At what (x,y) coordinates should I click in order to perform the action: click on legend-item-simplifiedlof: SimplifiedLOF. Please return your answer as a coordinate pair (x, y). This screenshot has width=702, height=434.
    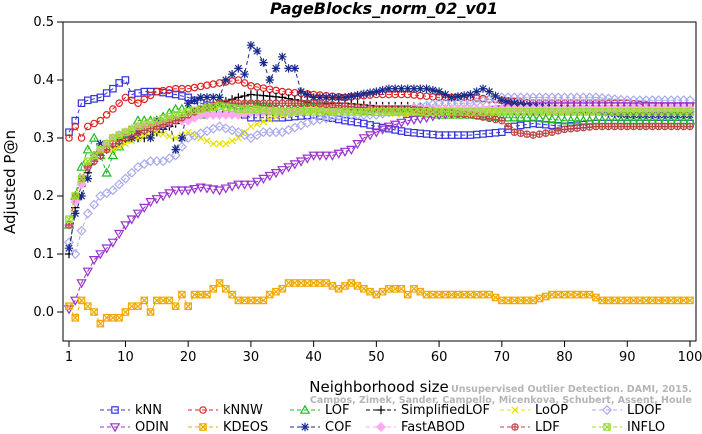
    Looking at the image, I should click on (428, 410).